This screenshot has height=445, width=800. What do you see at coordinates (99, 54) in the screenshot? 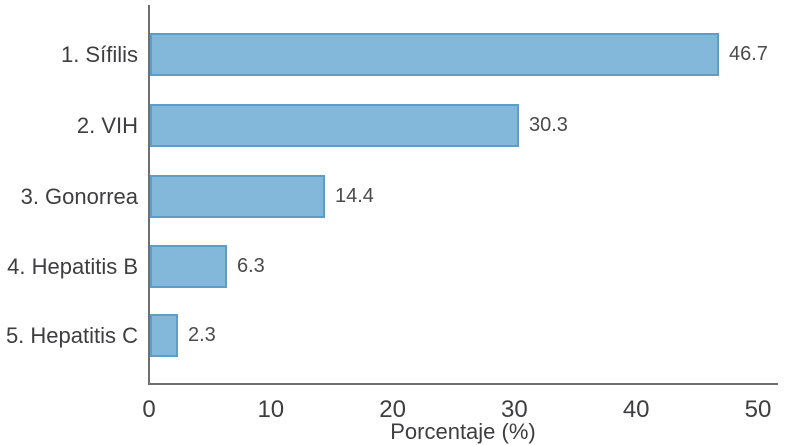
I see `category-label: 1. Sífilis` at bounding box center [99, 54].